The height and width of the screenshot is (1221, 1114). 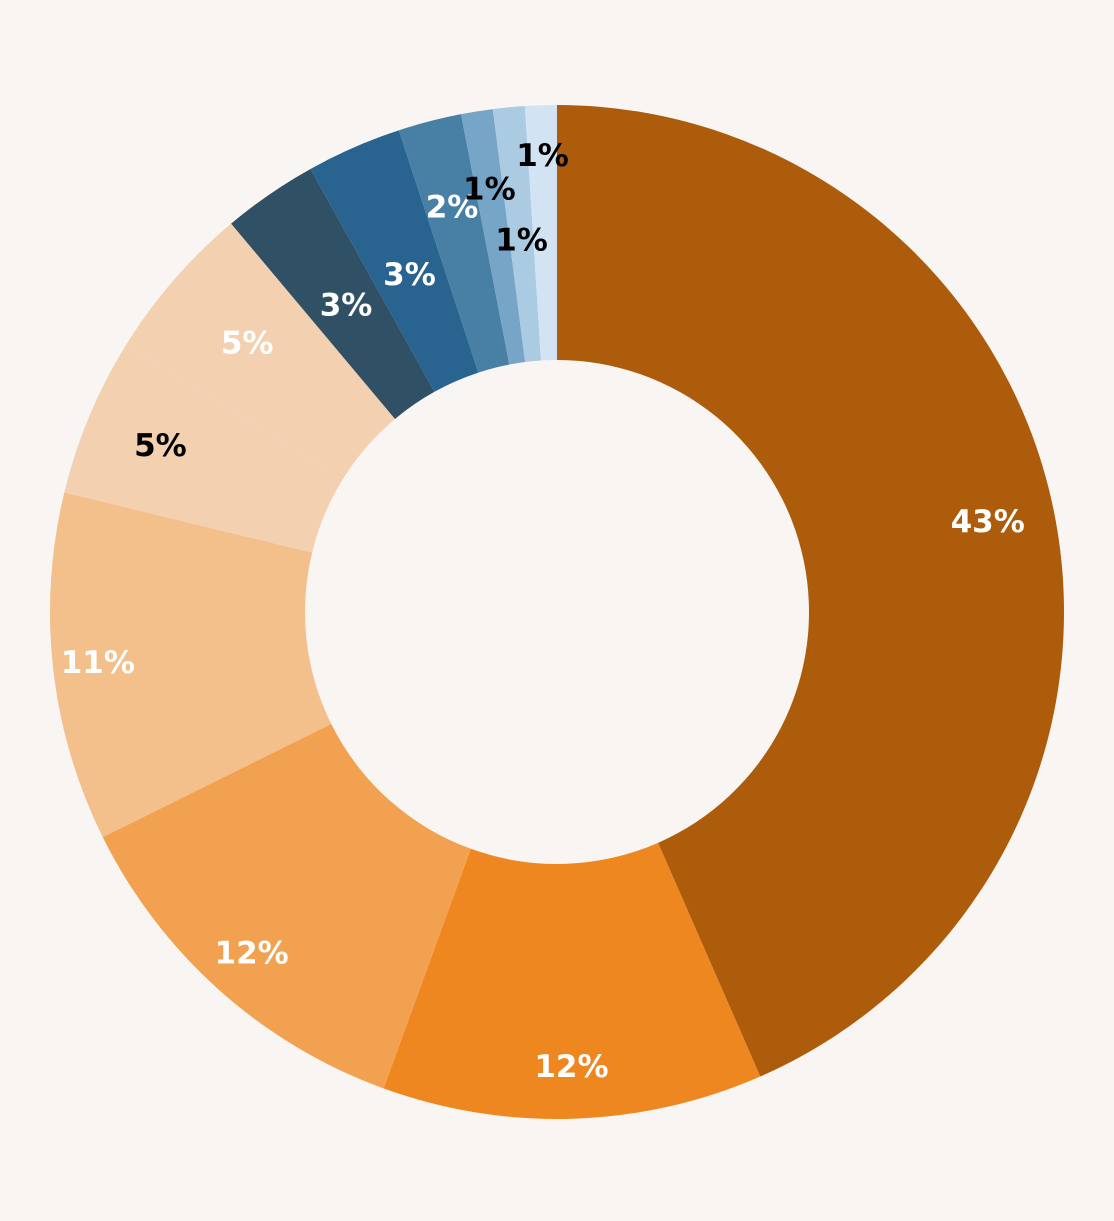 What do you see at coordinates (98, 663) in the screenshot?
I see `slice-label-4: 11%` at bounding box center [98, 663].